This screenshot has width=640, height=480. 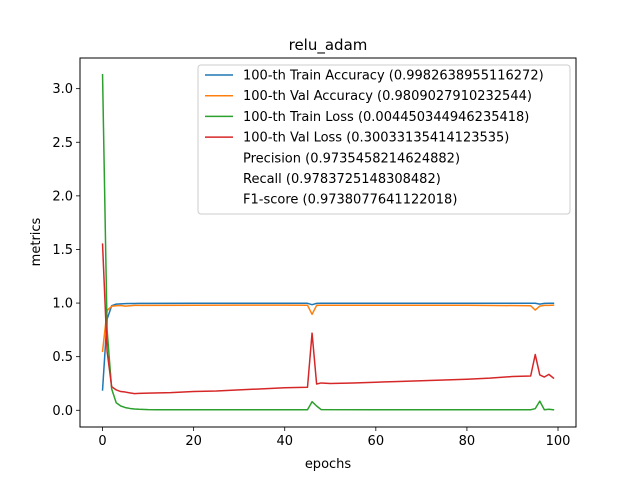 What do you see at coordinates (36, 241) in the screenshot?
I see `y-axis-label: metrics` at bounding box center [36, 241].